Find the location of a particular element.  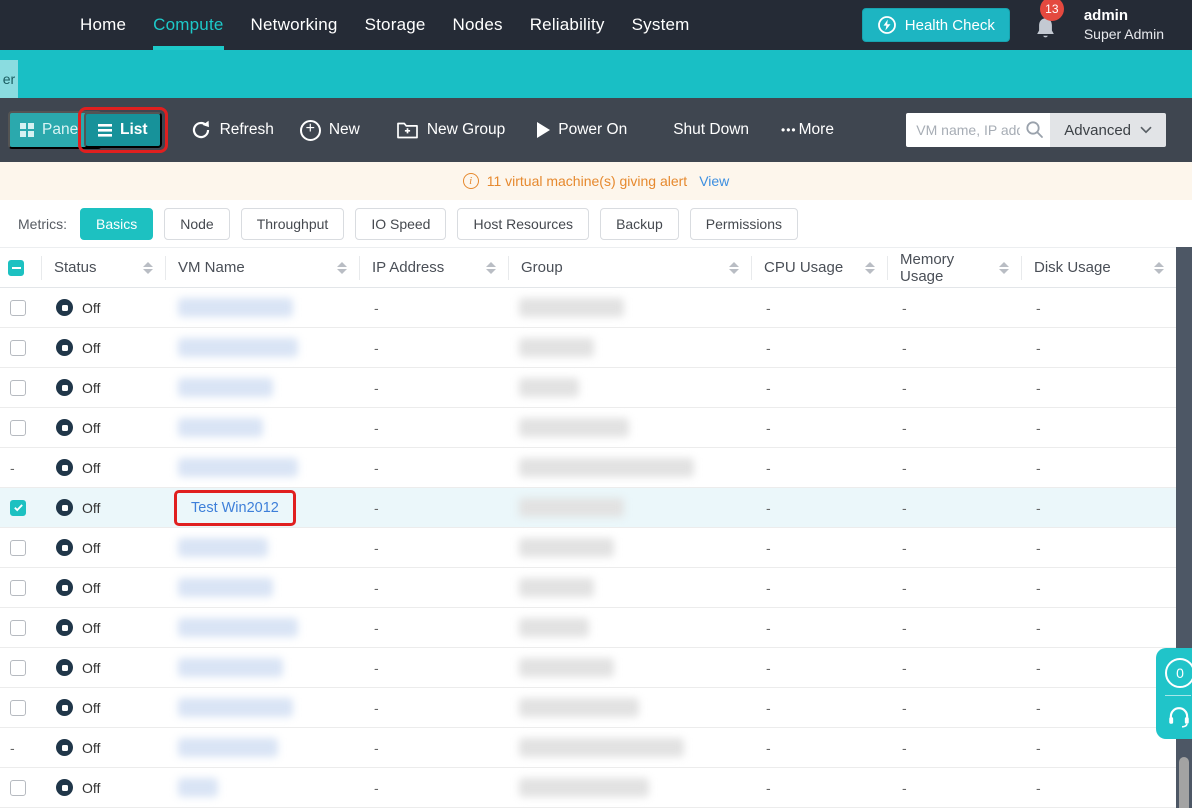

metric-tab-throughput: Throughput is located at coordinates (292, 223).